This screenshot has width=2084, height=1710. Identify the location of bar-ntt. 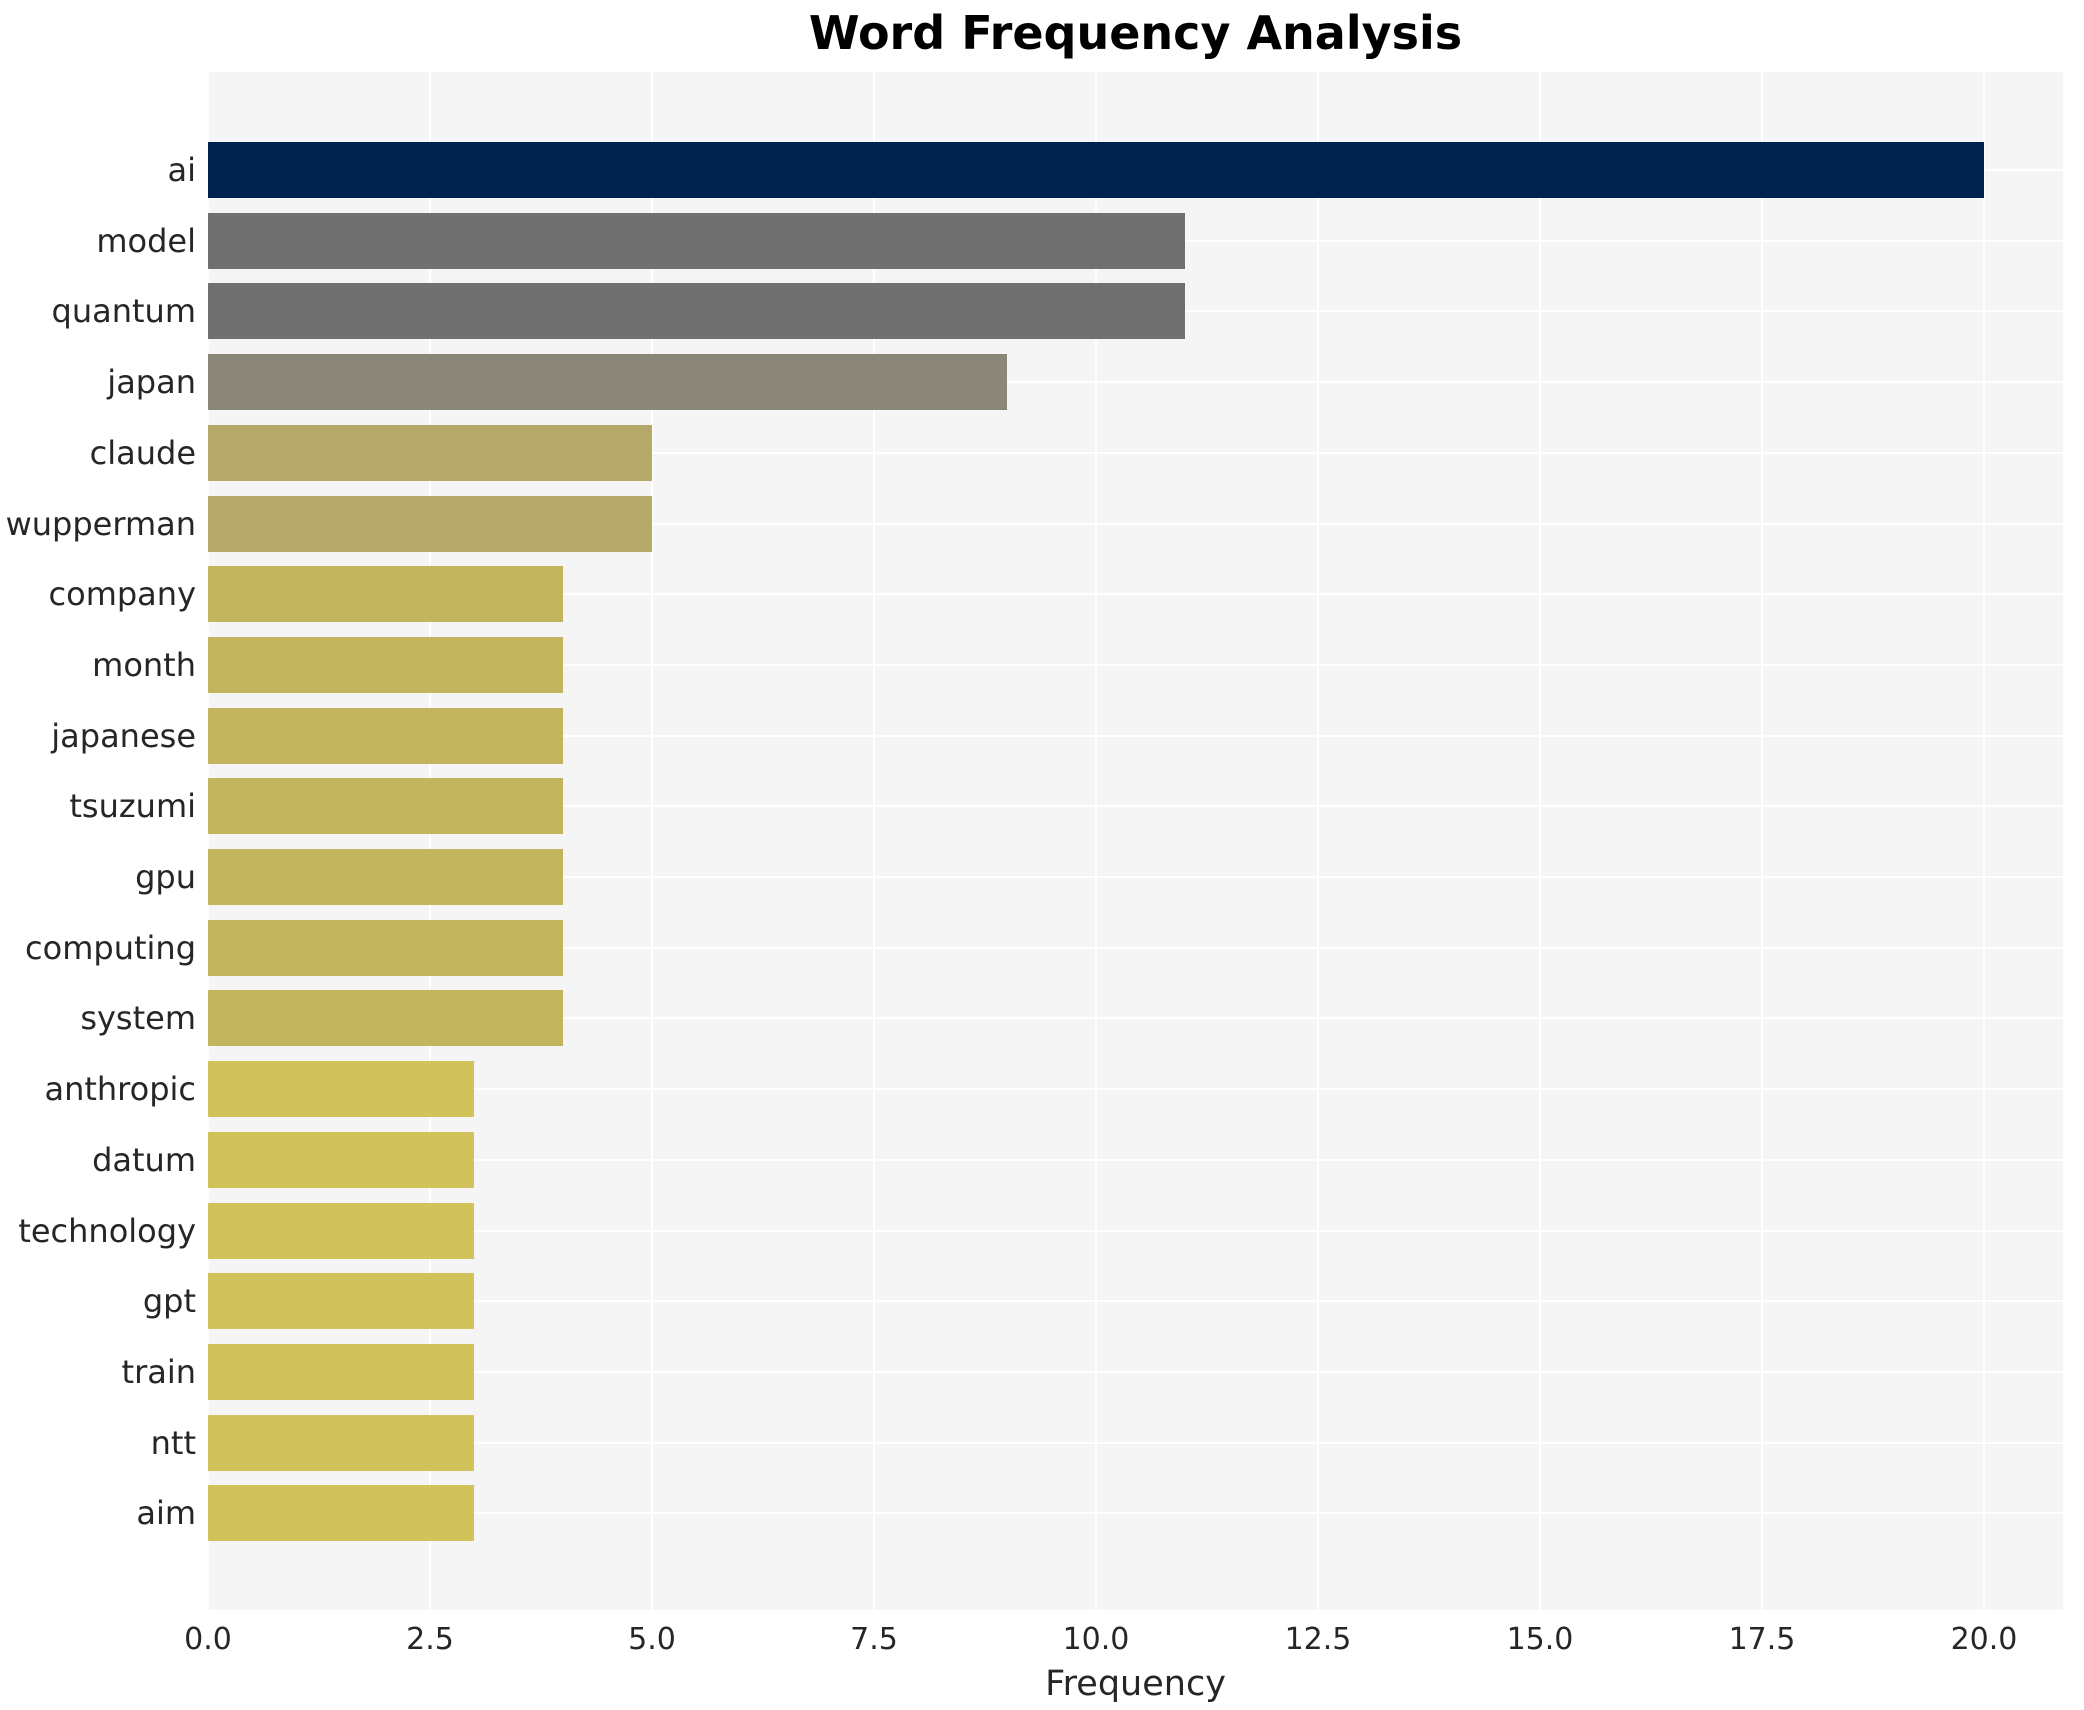
(341, 1442).